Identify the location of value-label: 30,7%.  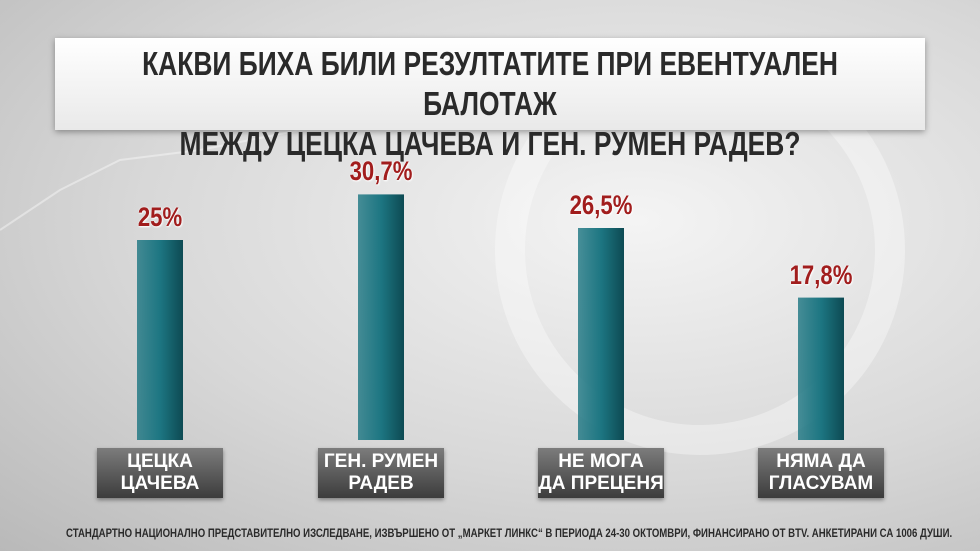
(381, 171).